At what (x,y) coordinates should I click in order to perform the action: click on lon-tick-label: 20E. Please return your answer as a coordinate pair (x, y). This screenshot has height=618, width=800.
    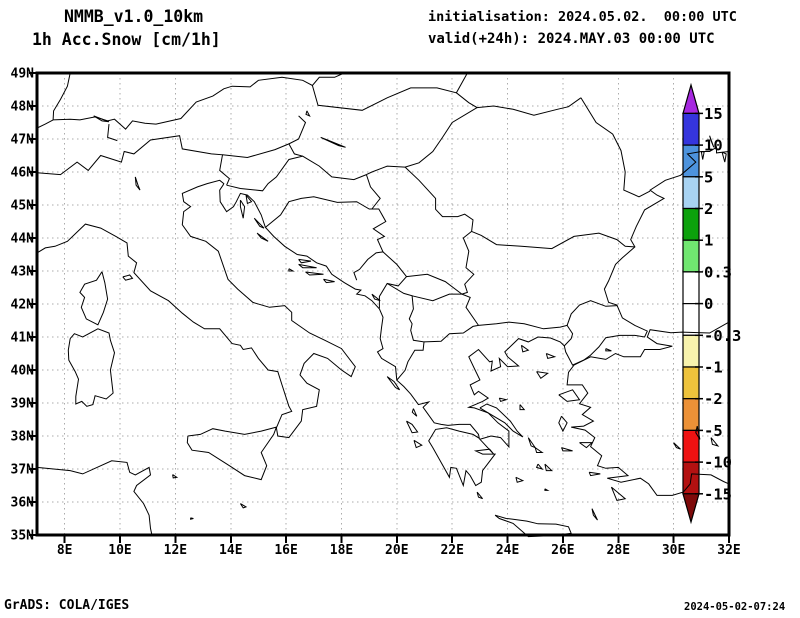
    Looking at the image, I should click on (396, 550).